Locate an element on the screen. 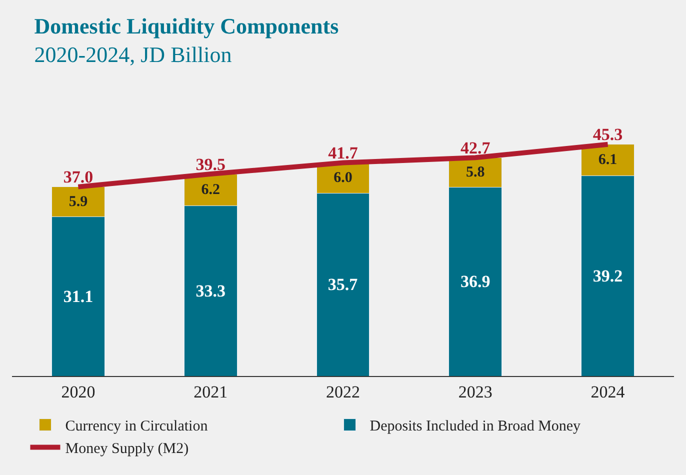  legend-label: Deposits Included in Broad Money is located at coordinates (476, 426).